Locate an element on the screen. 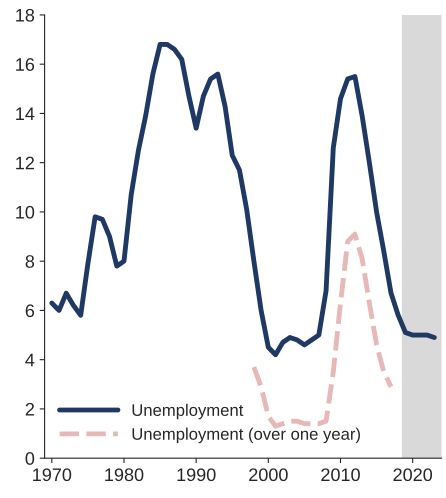  y-tick-label: 14 is located at coordinates (25, 114).